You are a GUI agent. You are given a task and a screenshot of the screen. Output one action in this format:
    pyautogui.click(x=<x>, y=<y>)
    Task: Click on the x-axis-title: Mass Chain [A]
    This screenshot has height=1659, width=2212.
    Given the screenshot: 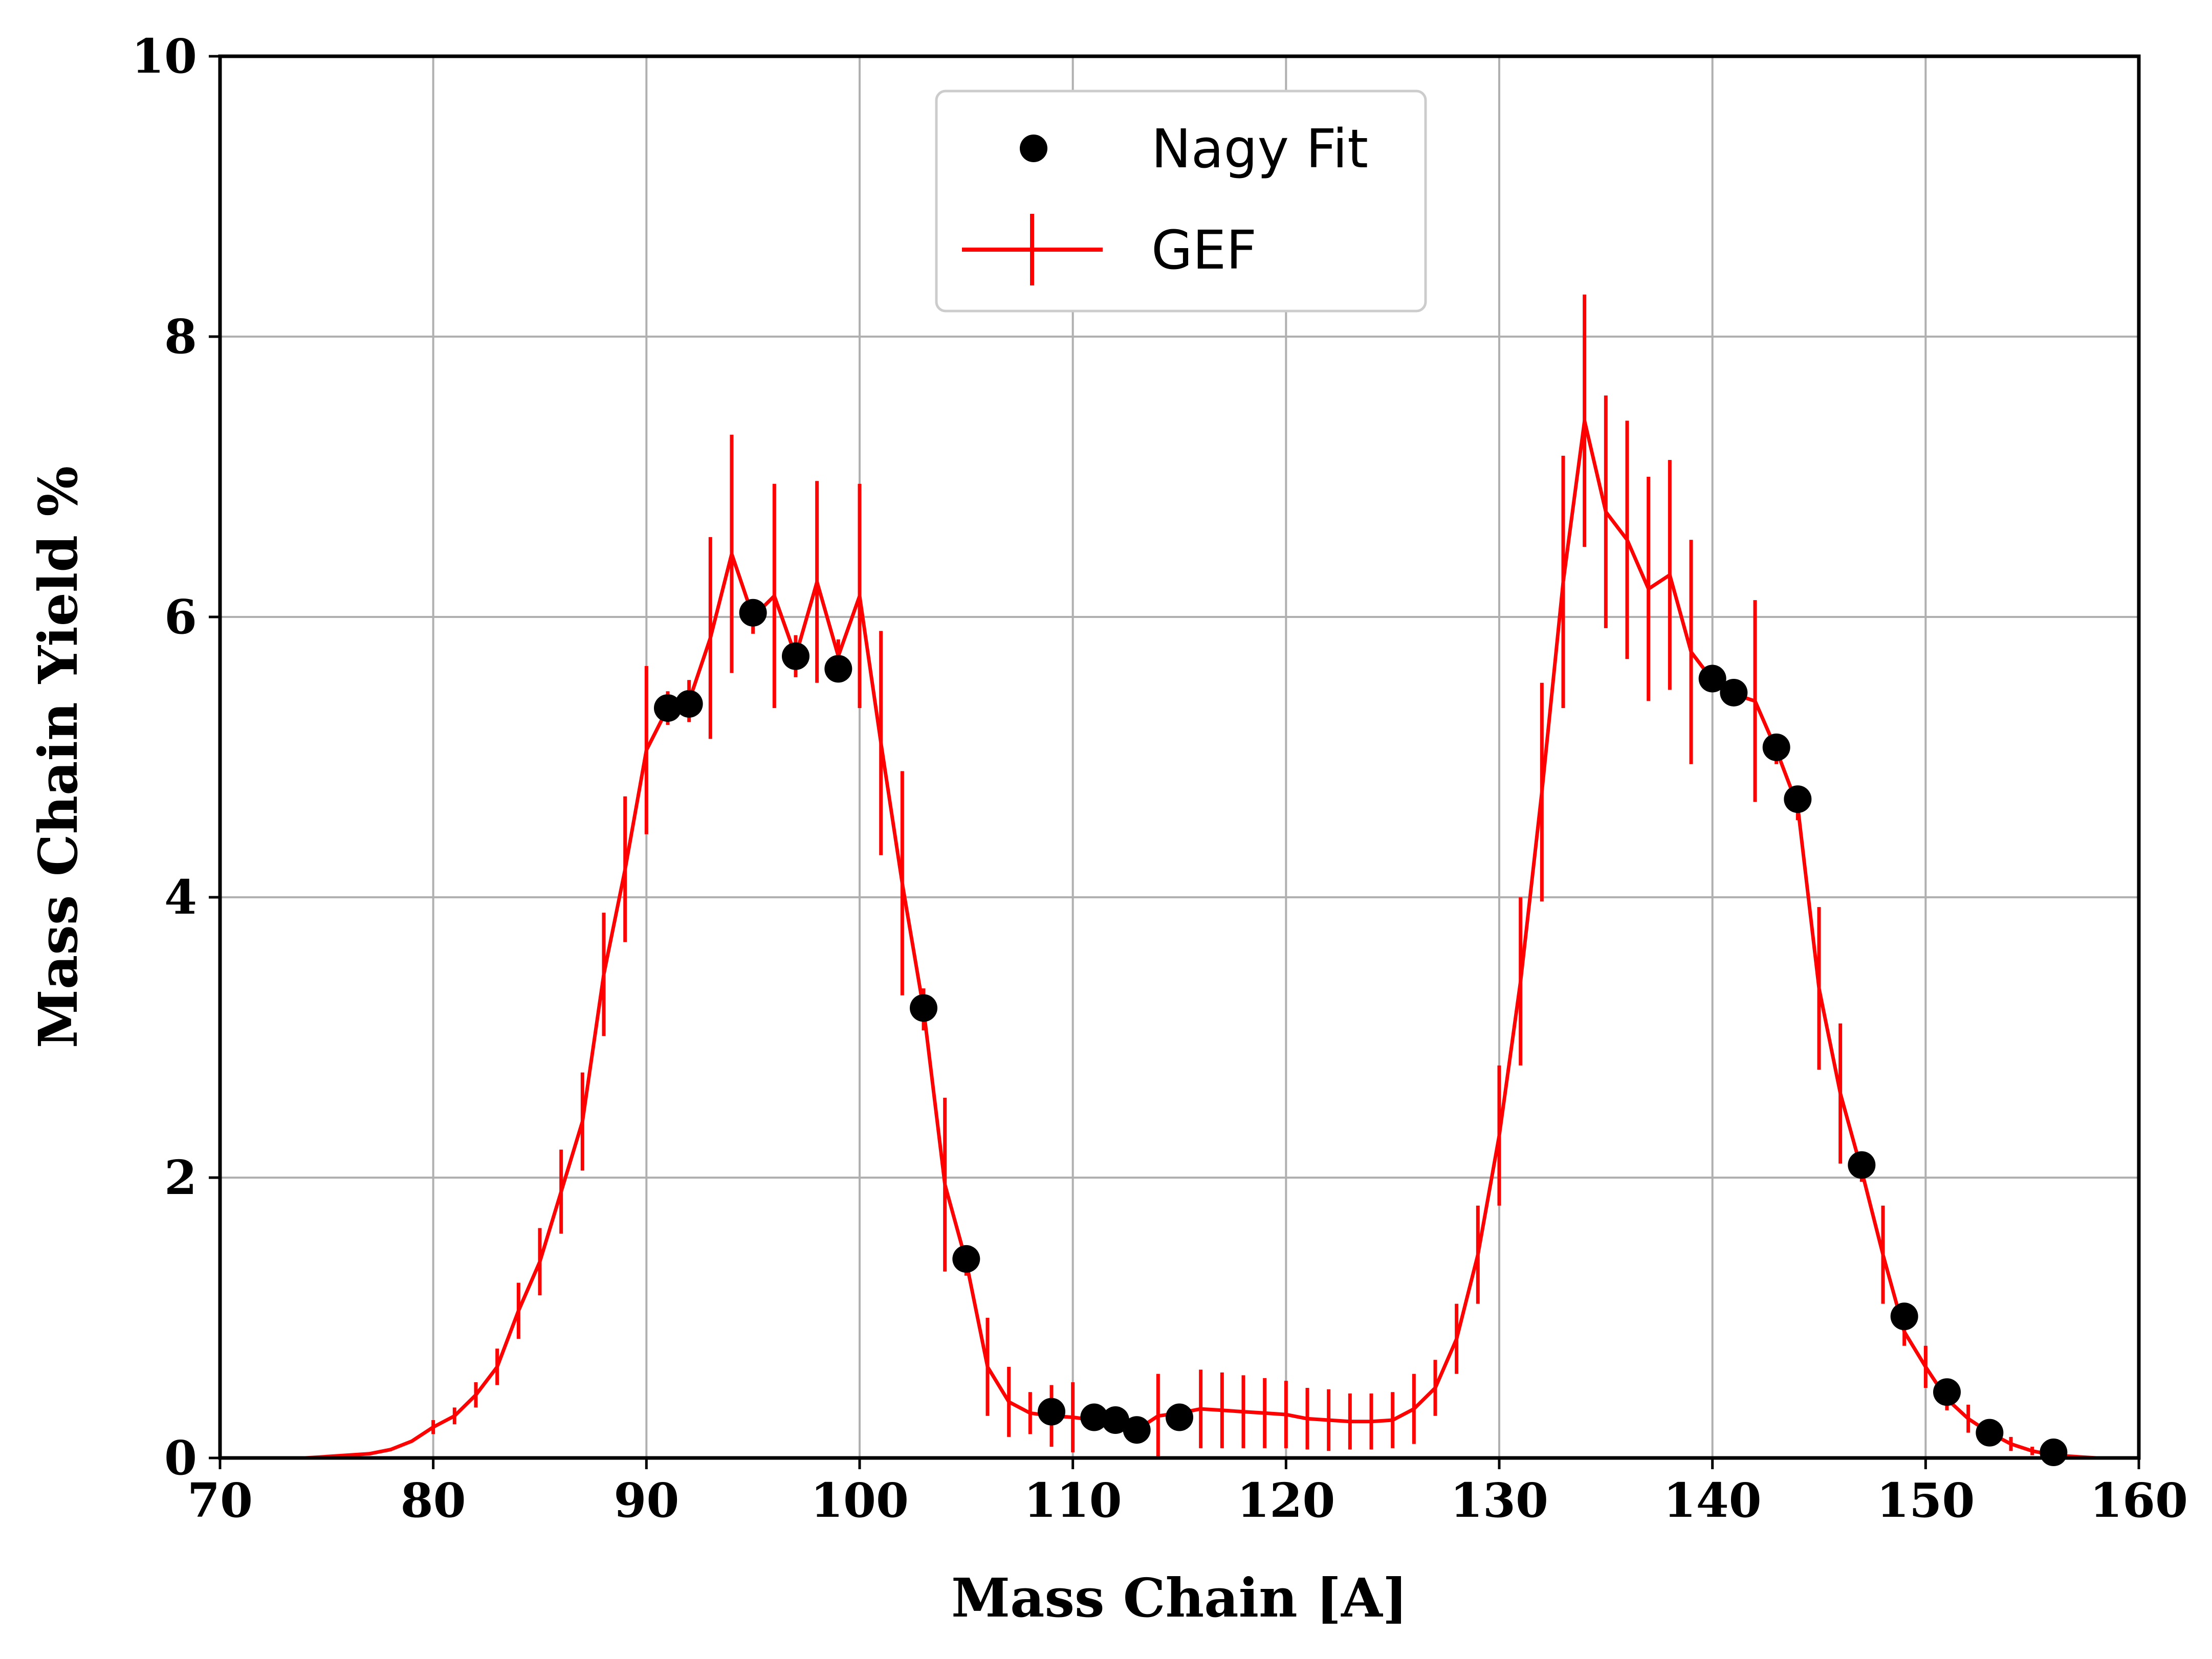 What is the action you would take?
    pyautogui.click(x=1179, y=1597)
    